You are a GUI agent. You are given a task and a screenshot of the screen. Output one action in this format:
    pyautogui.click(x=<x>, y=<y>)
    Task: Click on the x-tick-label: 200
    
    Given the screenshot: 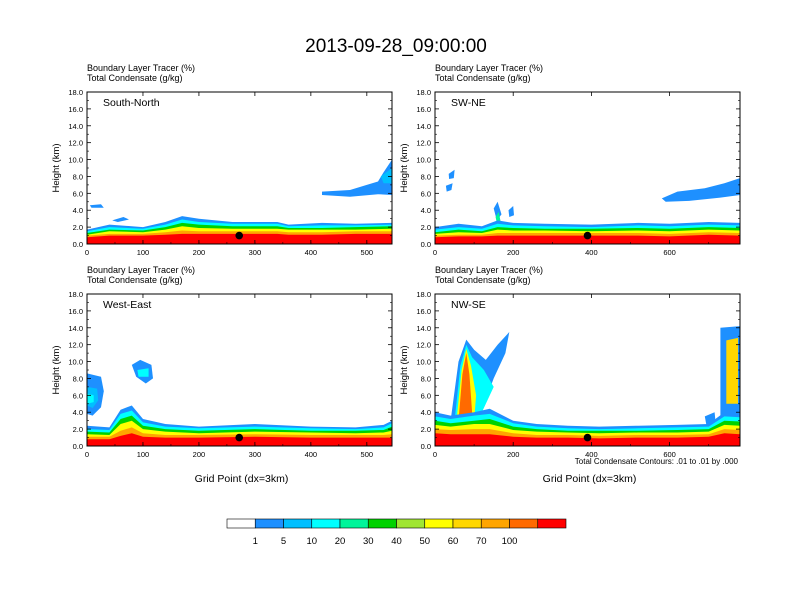 What is the action you would take?
    pyautogui.click(x=199, y=252)
    